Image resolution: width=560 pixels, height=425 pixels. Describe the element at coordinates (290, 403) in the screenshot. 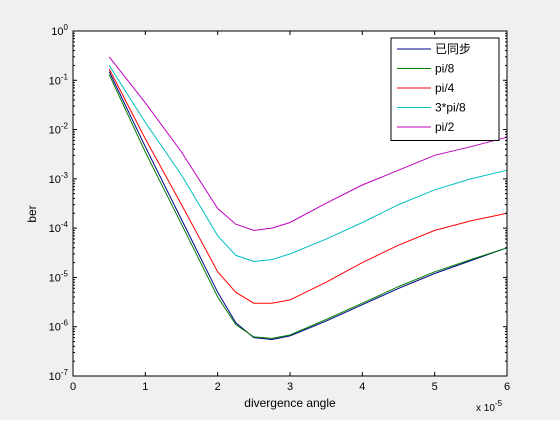

I see `x-axis-label: divergence angle` at that location.